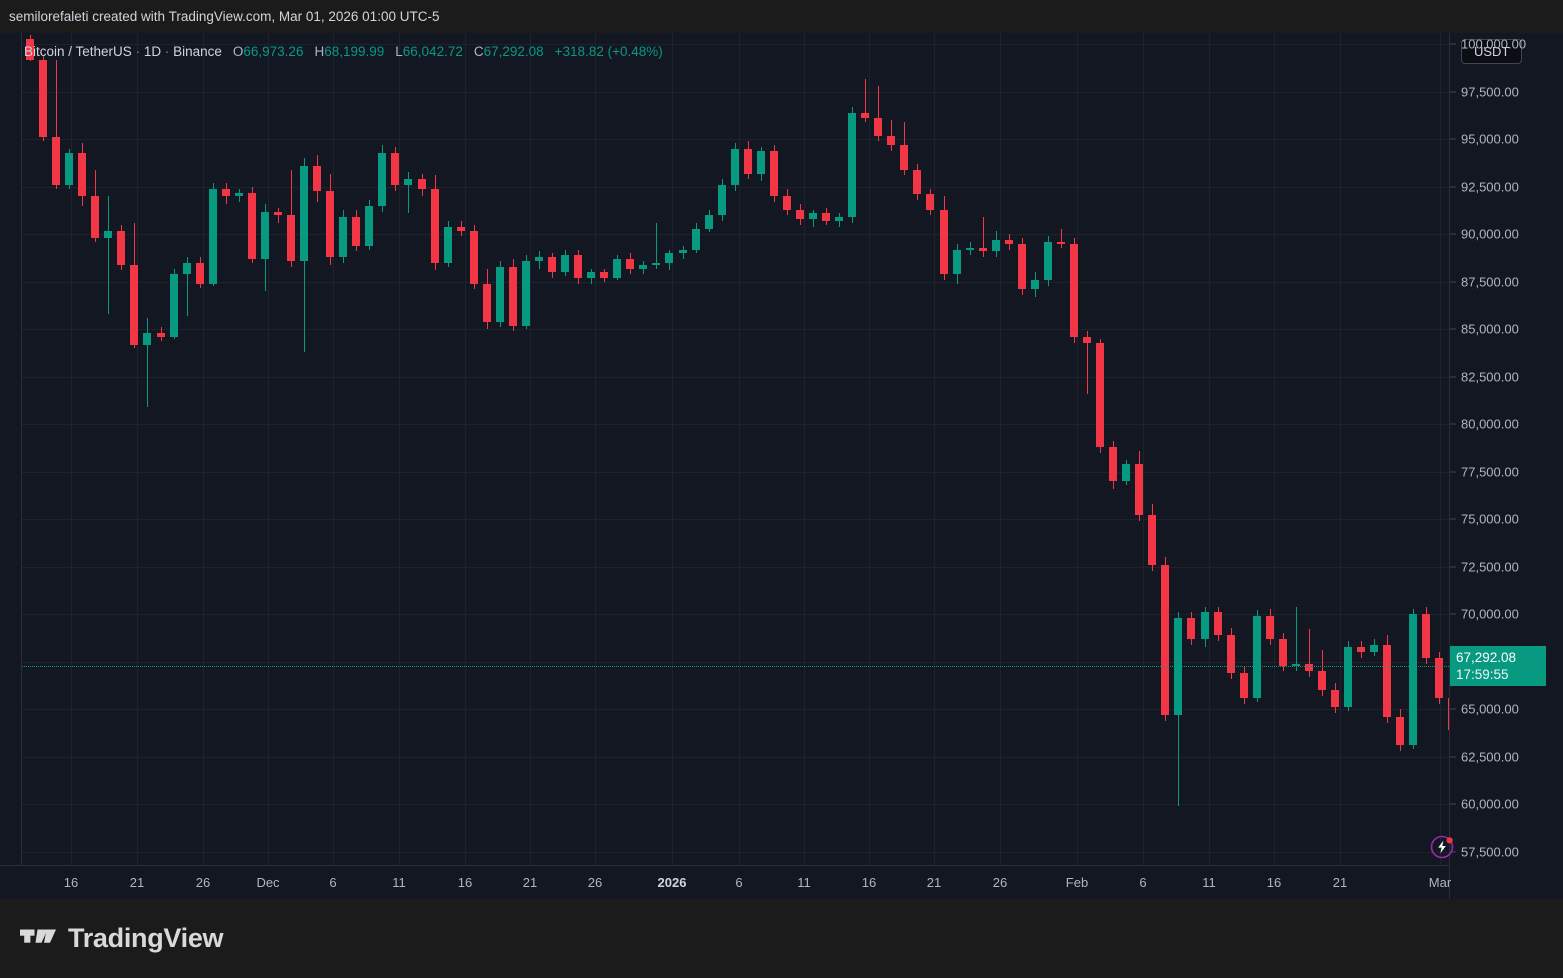 The image size is (1563, 978). I want to click on bar-countdown: 17:59:55, so click(1482, 674).